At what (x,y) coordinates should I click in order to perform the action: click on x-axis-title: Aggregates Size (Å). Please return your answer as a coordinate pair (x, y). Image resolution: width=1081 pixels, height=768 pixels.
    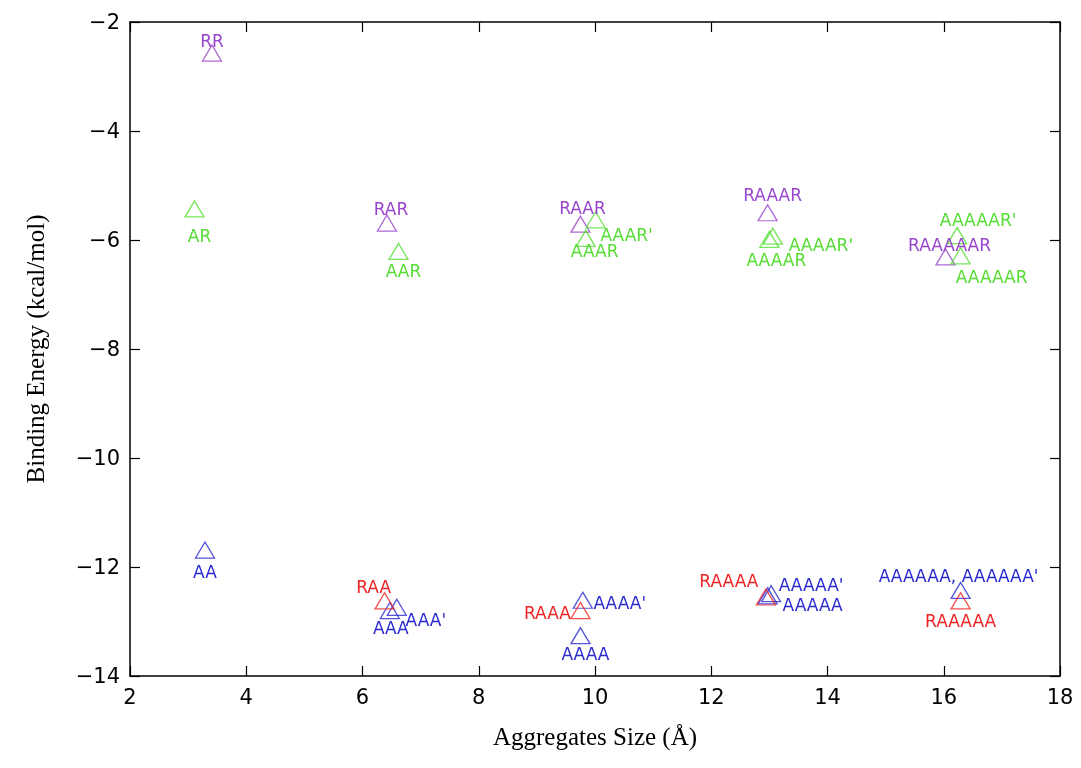
    Looking at the image, I should click on (595, 737).